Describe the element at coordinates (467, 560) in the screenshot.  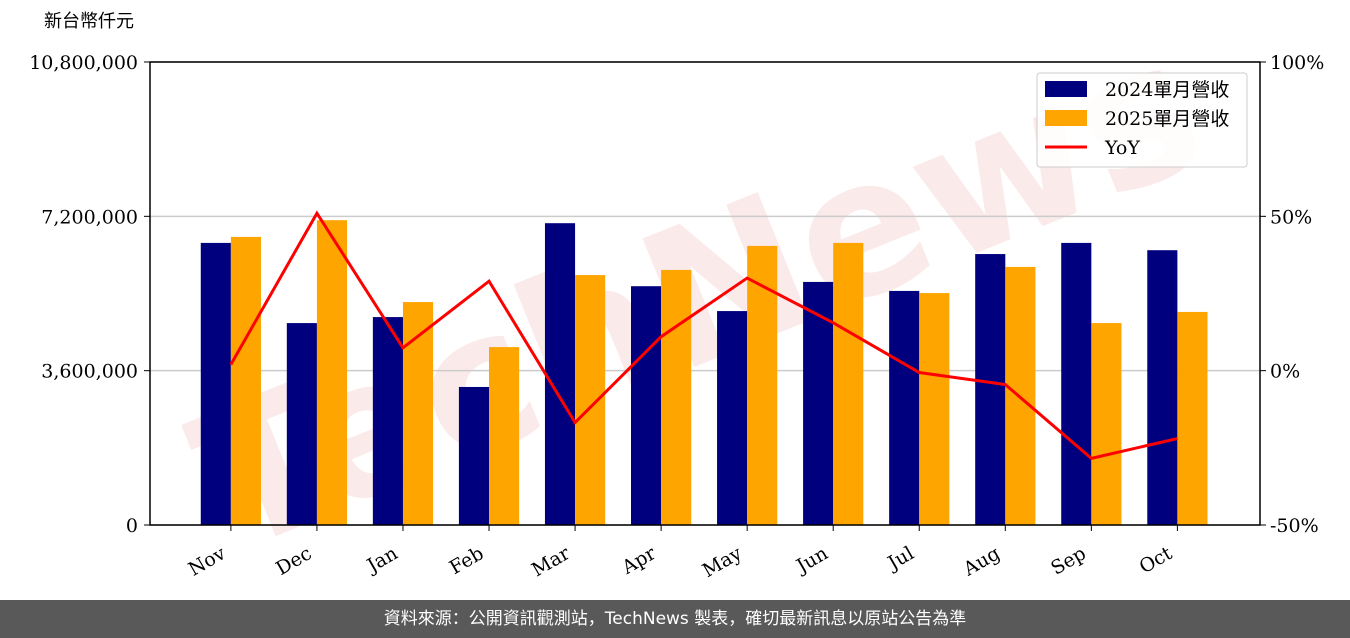
I see `x-tick-label: Feb` at that location.